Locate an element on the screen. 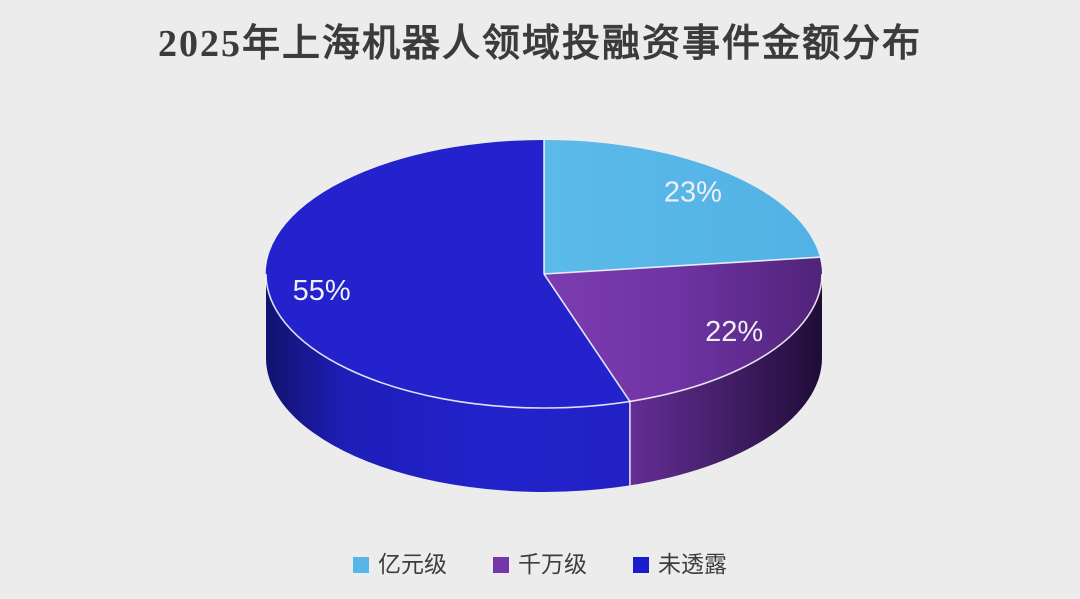  legend-label: 亿元级 is located at coordinates (412, 564).